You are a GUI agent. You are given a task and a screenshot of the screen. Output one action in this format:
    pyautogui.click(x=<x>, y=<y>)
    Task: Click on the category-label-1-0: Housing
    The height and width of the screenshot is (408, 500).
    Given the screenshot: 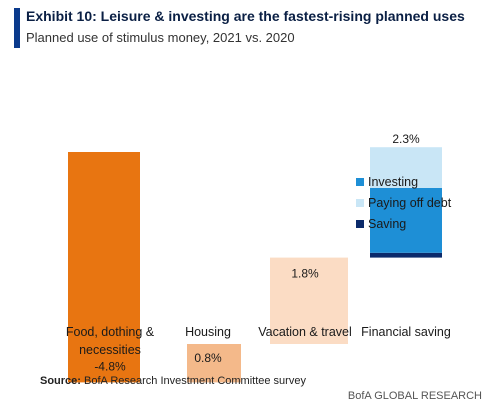 What is the action you would take?
    pyautogui.click(x=208, y=332)
    